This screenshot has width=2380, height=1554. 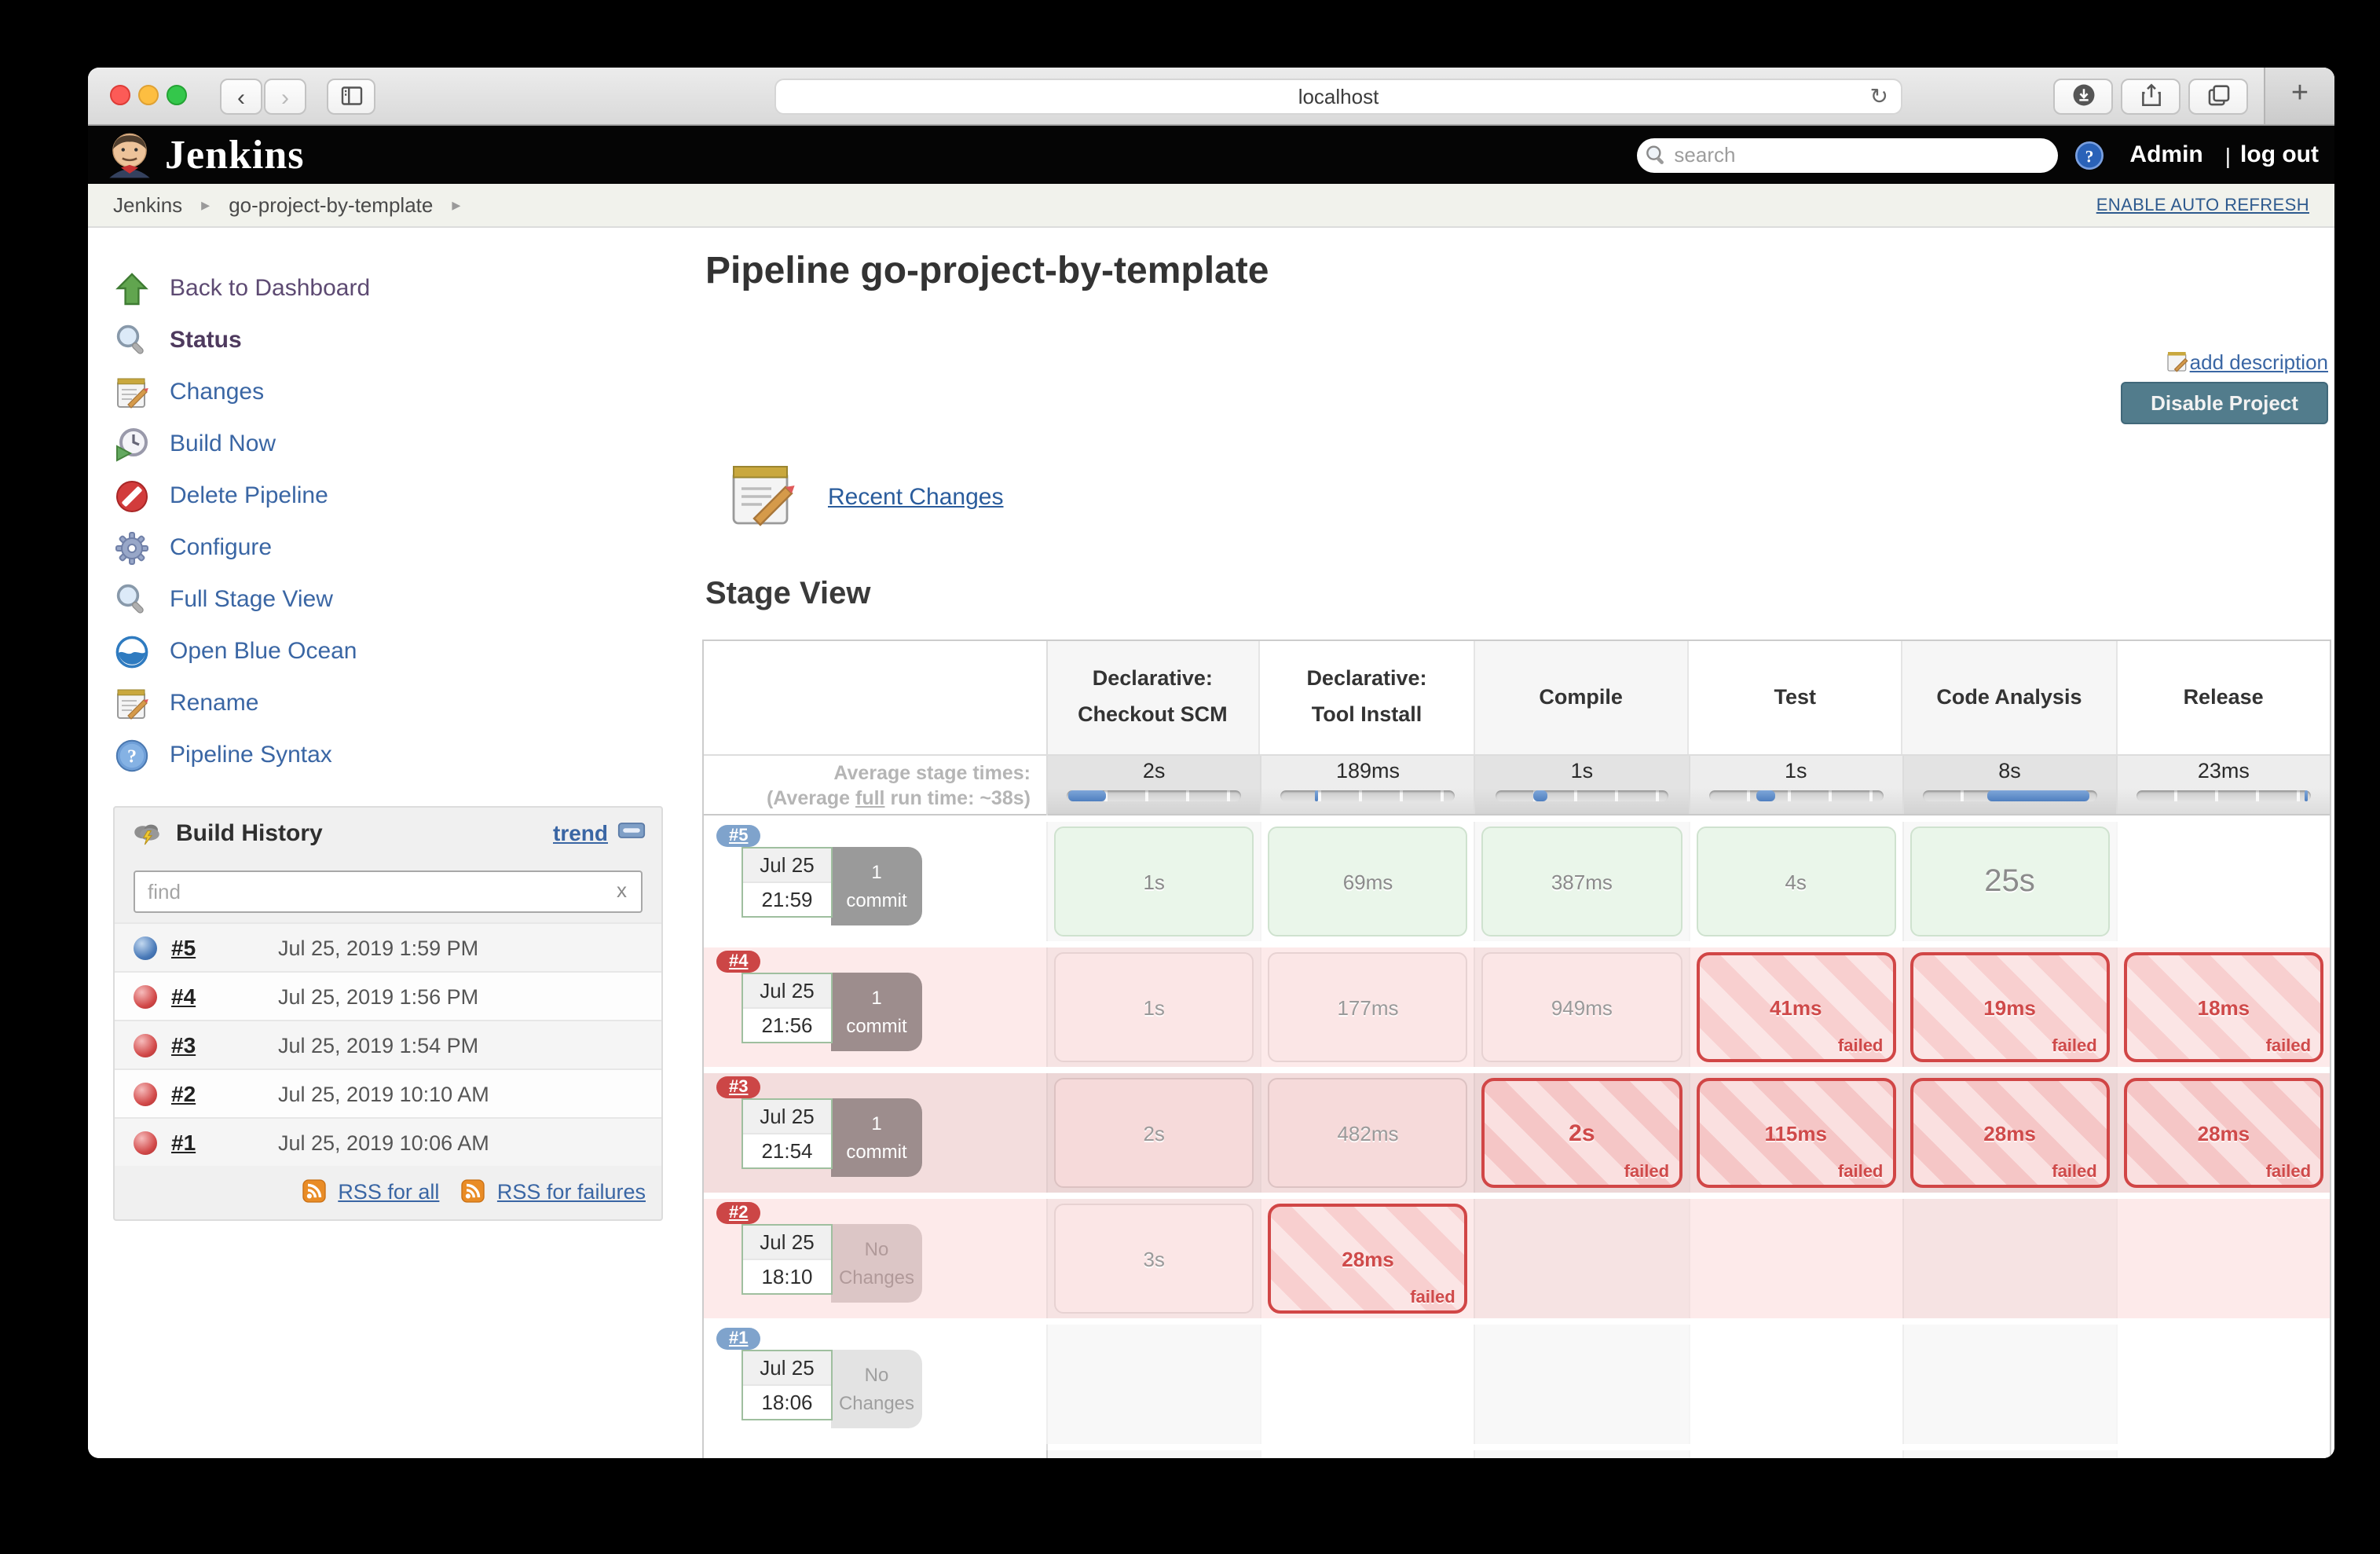 I want to click on tab-overview-button, so click(x=2218, y=97).